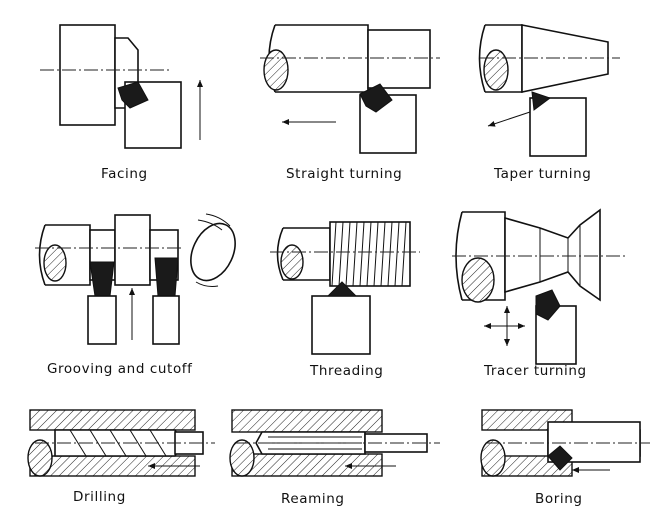 The image size is (666, 527). Describe the element at coordinates (369, 254) in the screenshot. I see `thread-lines` at that location.